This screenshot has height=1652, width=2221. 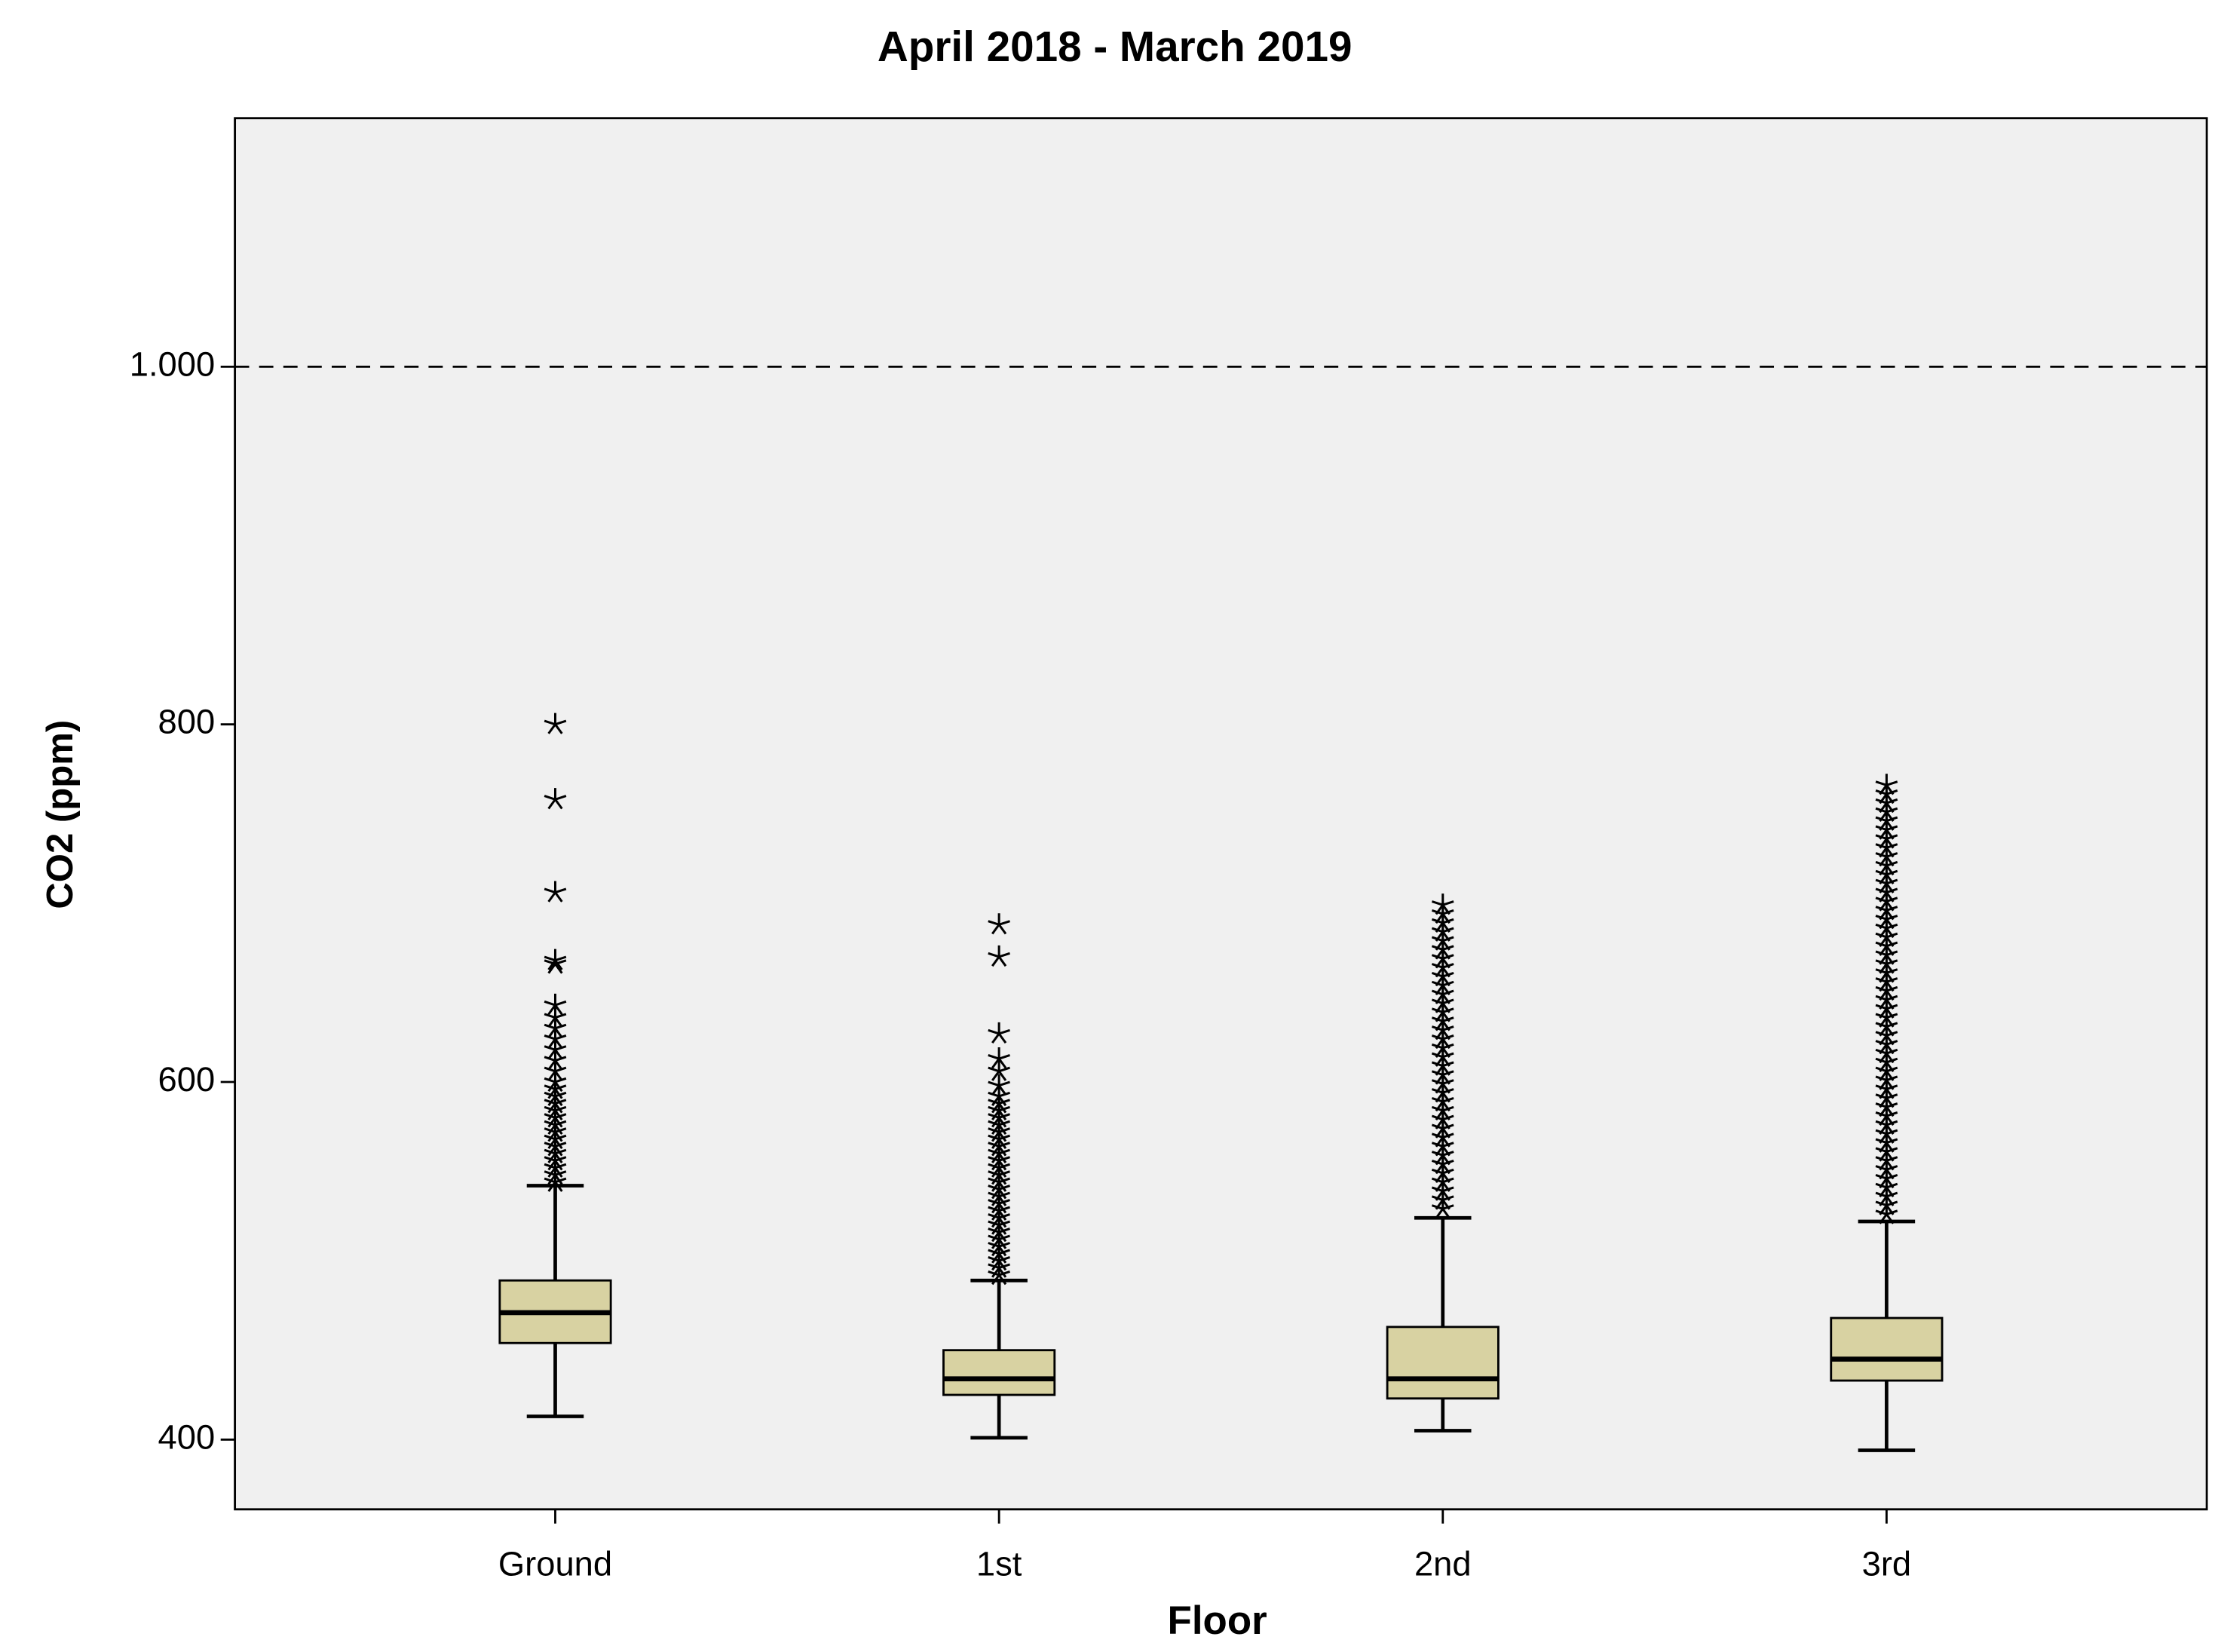 I want to click on x-tick-label: 3rd, so click(x=1886, y=1563).